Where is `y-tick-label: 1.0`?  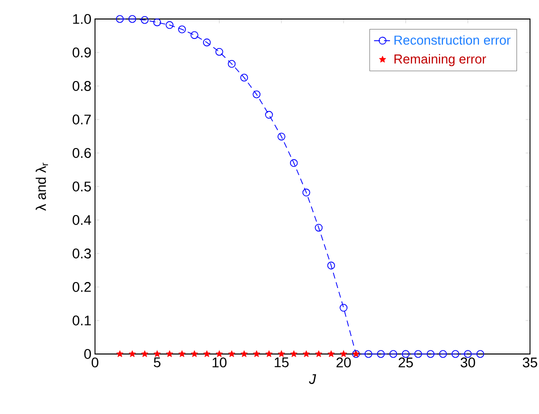 y-tick-label: 1.0 is located at coordinates (82, 19).